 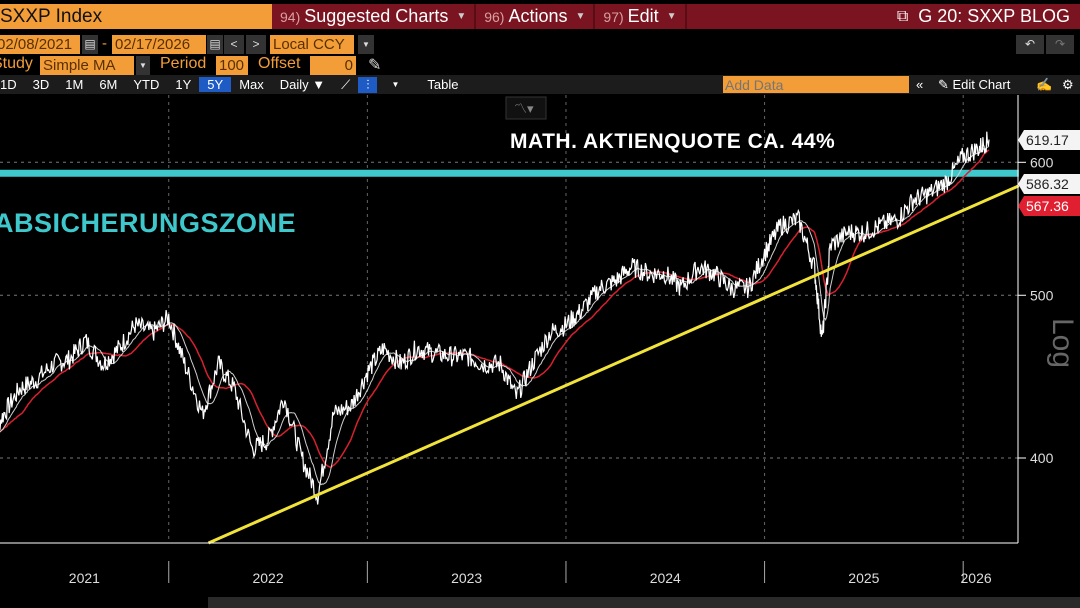 I want to click on x-tick-label: 2023, so click(x=466, y=578).